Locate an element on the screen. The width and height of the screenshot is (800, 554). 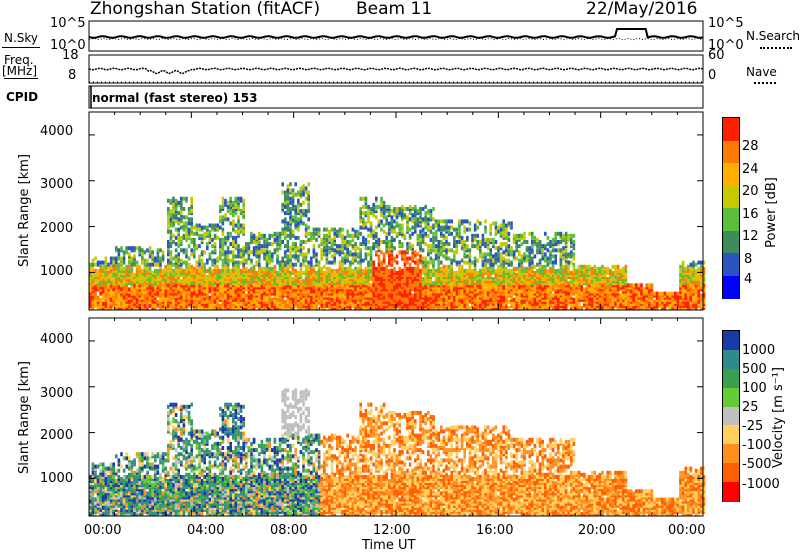
date-label: 22/May/2016 is located at coordinates (642, 9).